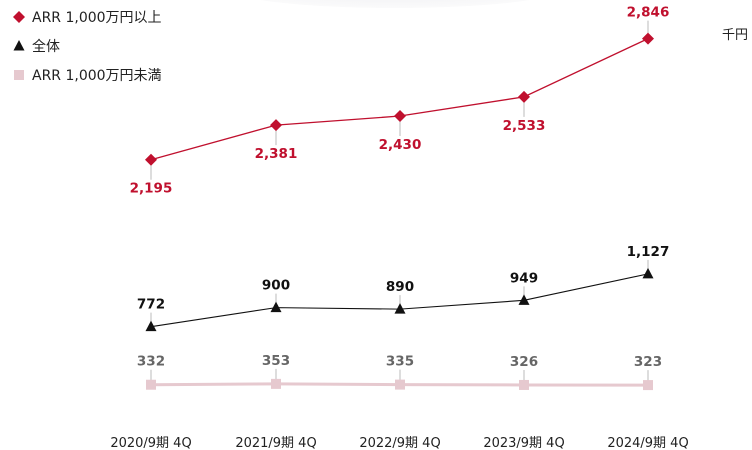 This screenshot has width=752, height=450. I want to click on data-label: 890, so click(400, 287).